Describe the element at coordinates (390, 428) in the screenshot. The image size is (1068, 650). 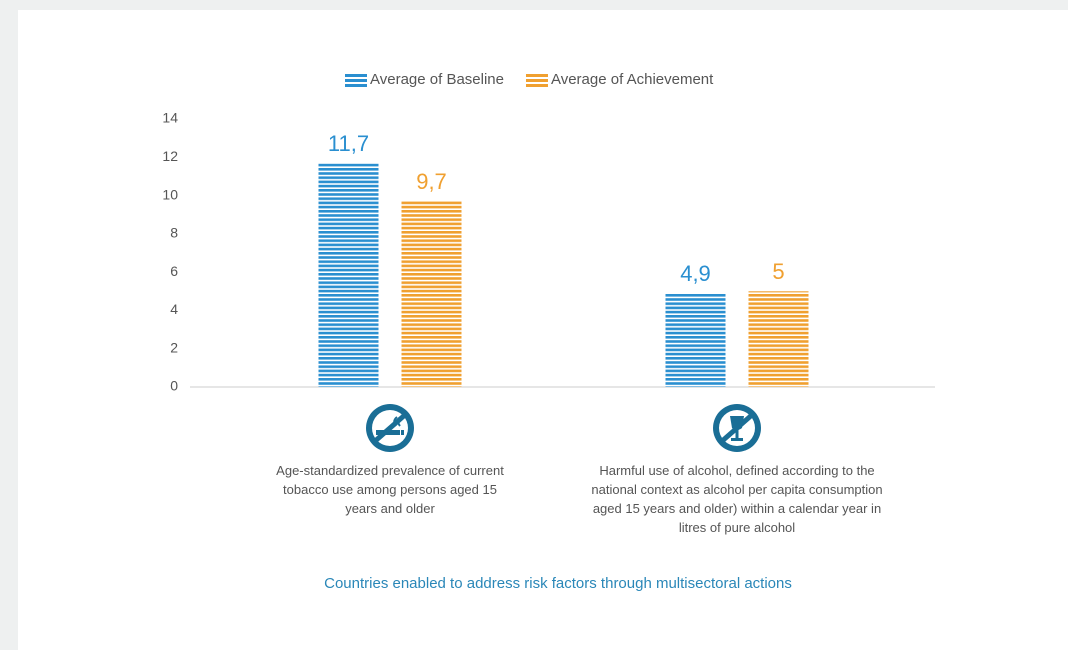
I see `no-smoking-icon` at that location.